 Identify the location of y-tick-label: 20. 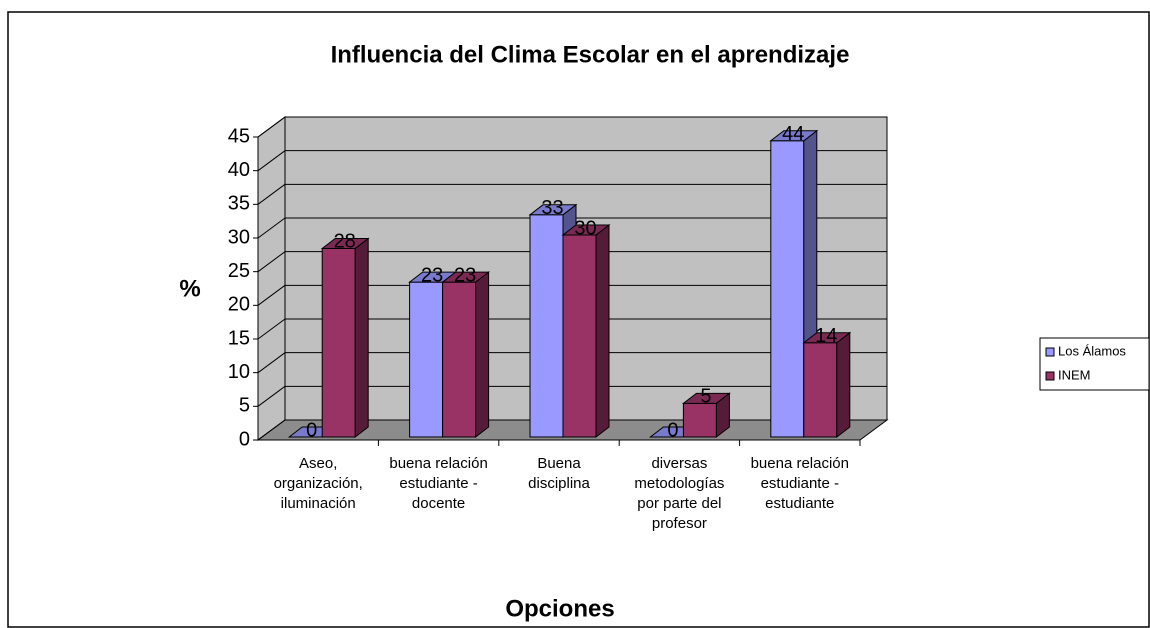
(239, 305).